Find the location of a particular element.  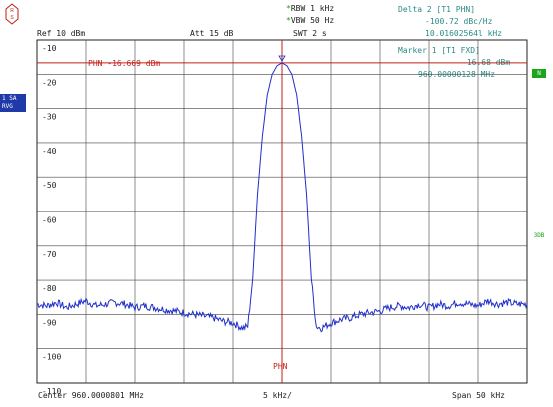

vbw-indicator-icon: * is located at coordinates (288, 20).